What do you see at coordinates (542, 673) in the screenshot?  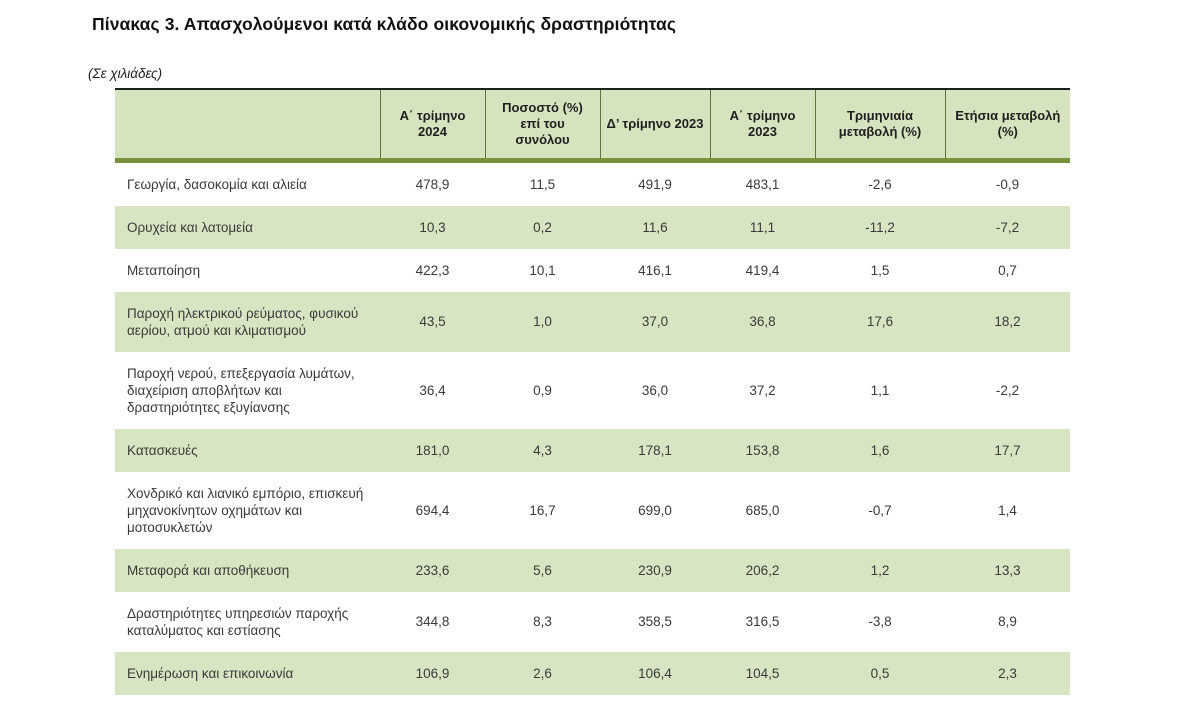 I see `cell-value: 2,6` at bounding box center [542, 673].